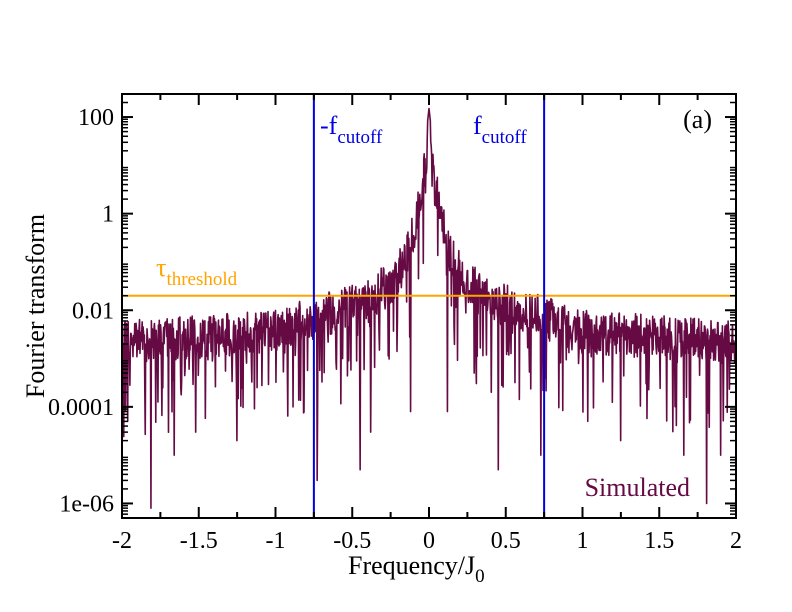 Image resolution: width=792 pixels, height=612 pixels. Describe the element at coordinates (197, 271) in the screenshot. I see `threshold-label: τthreshold` at that location.